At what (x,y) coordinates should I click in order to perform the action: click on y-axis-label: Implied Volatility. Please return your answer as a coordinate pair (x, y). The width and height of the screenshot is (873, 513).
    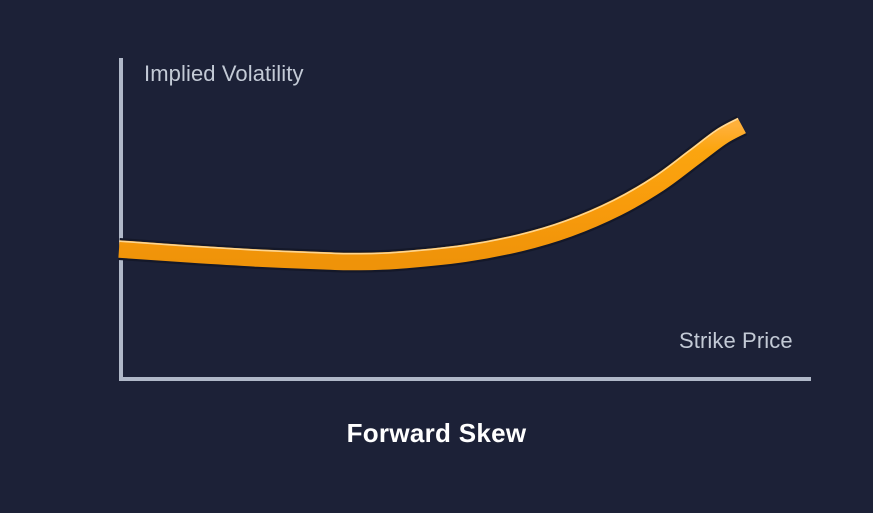
    Looking at the image, I should click on (224, 73).